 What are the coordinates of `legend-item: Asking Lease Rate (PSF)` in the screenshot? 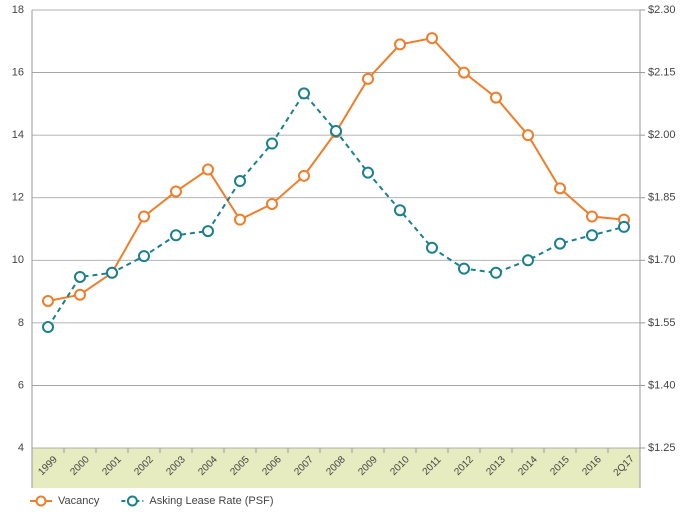 It's located at (197, 501).